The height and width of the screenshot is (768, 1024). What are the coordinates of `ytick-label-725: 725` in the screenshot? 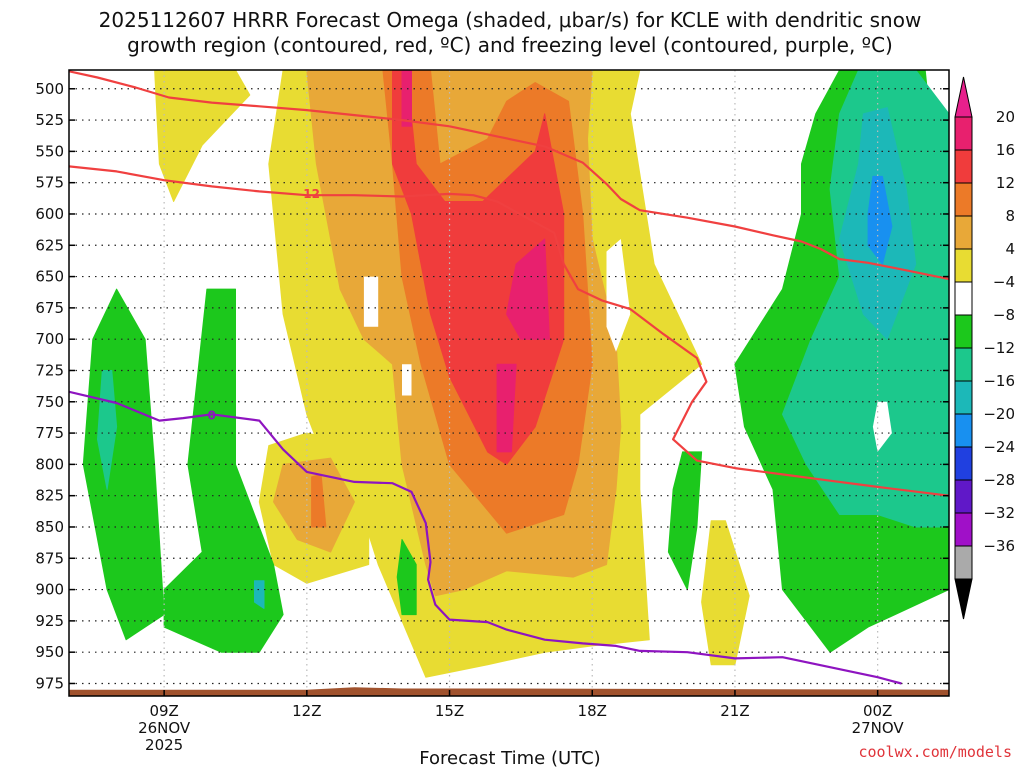 It's located at (49, 370).